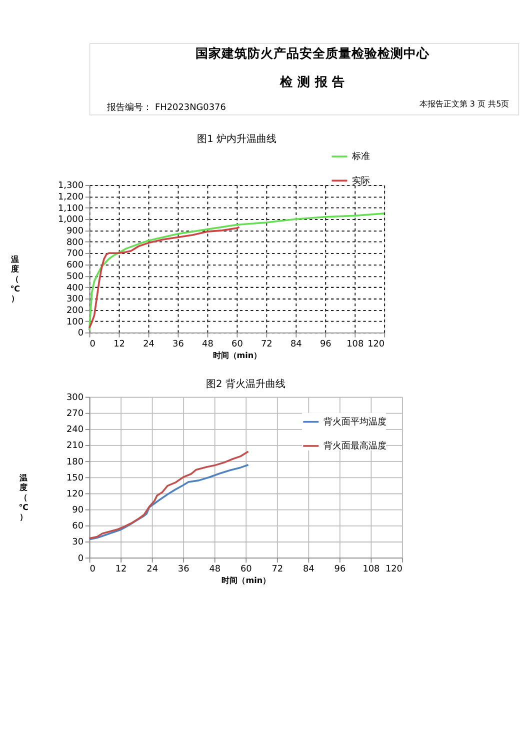 This screenshot has height=746, width=528. What do you see at coordinates (75, 494) in the screenshot?
I see `y-tick-label: 120` at bounding box center [75, 494].